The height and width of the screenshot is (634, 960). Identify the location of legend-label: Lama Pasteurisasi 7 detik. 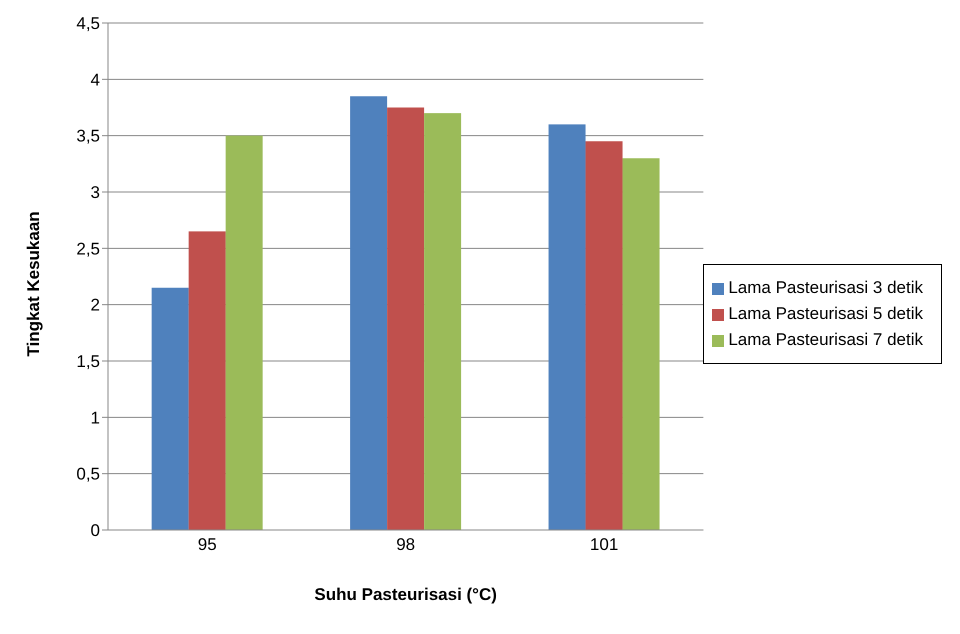
(825, 339).